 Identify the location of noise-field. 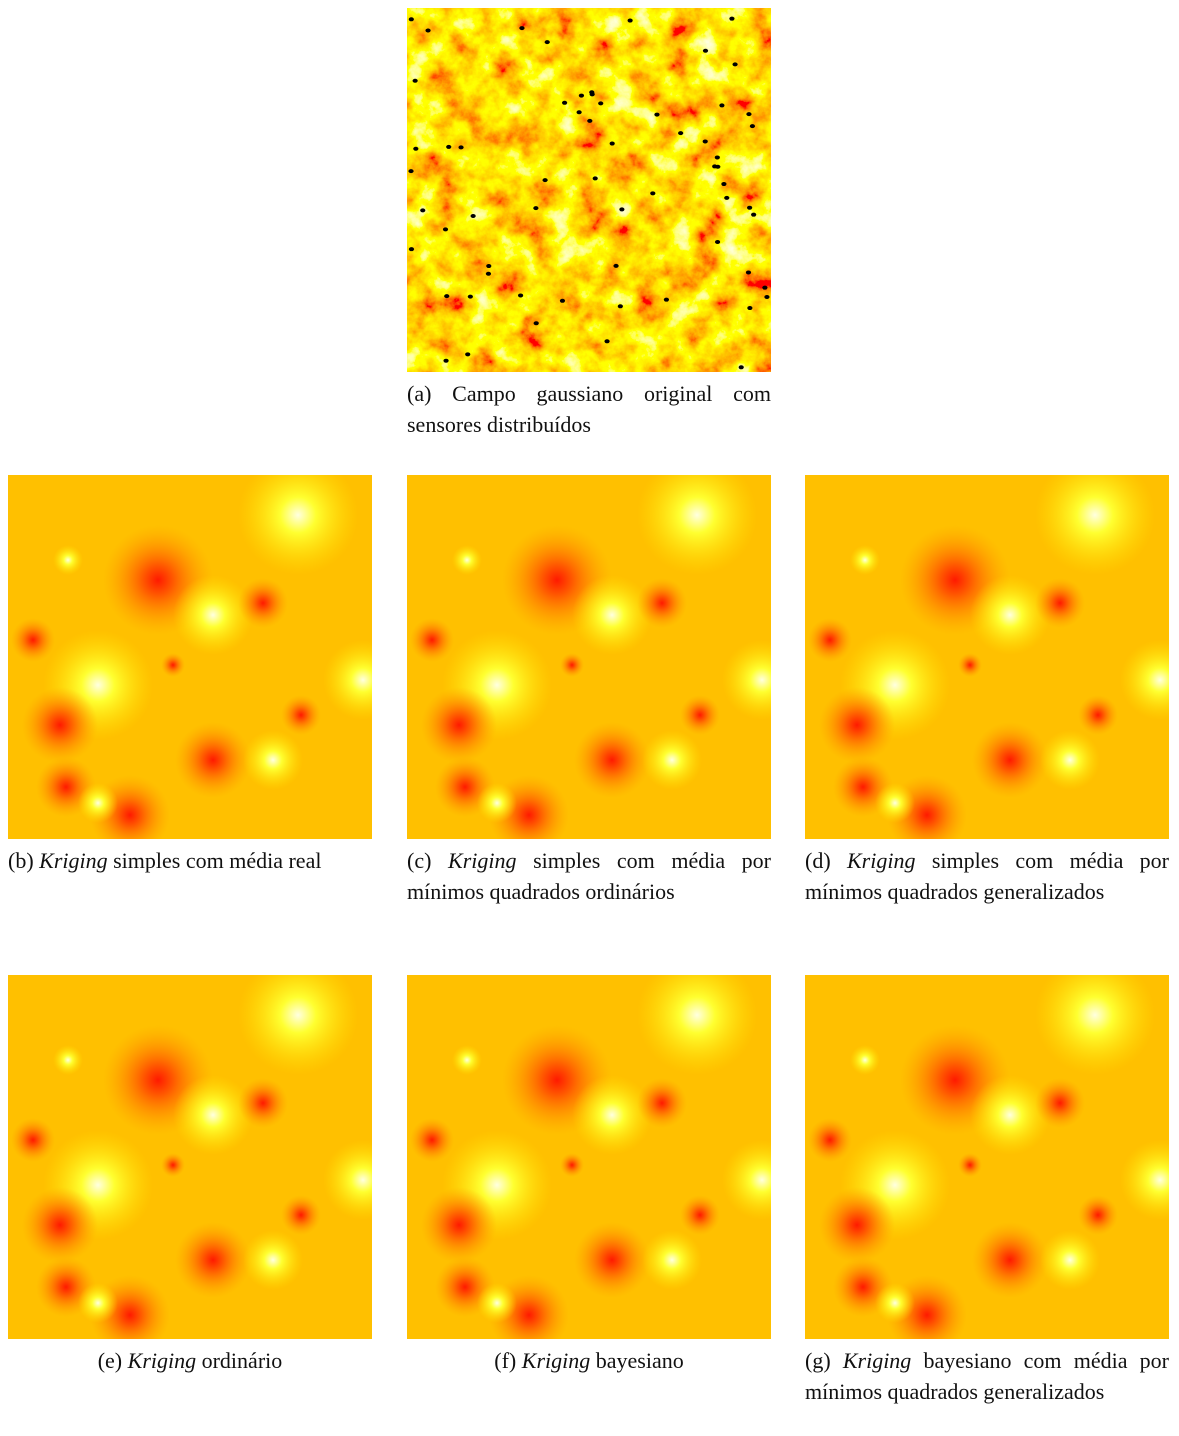
(589, 190).